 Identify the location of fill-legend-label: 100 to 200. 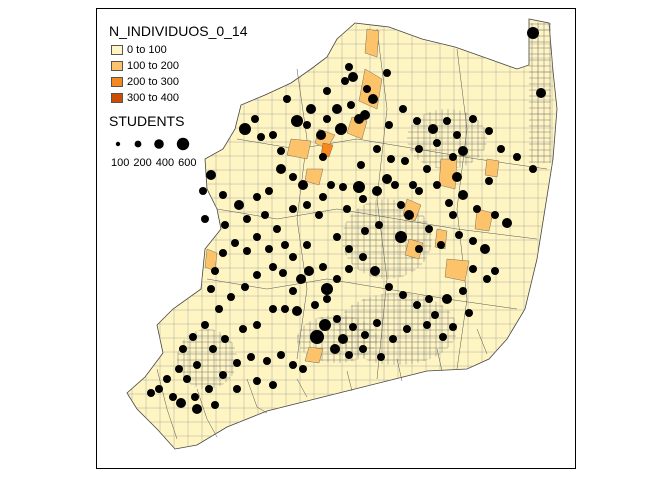
(153, 66).